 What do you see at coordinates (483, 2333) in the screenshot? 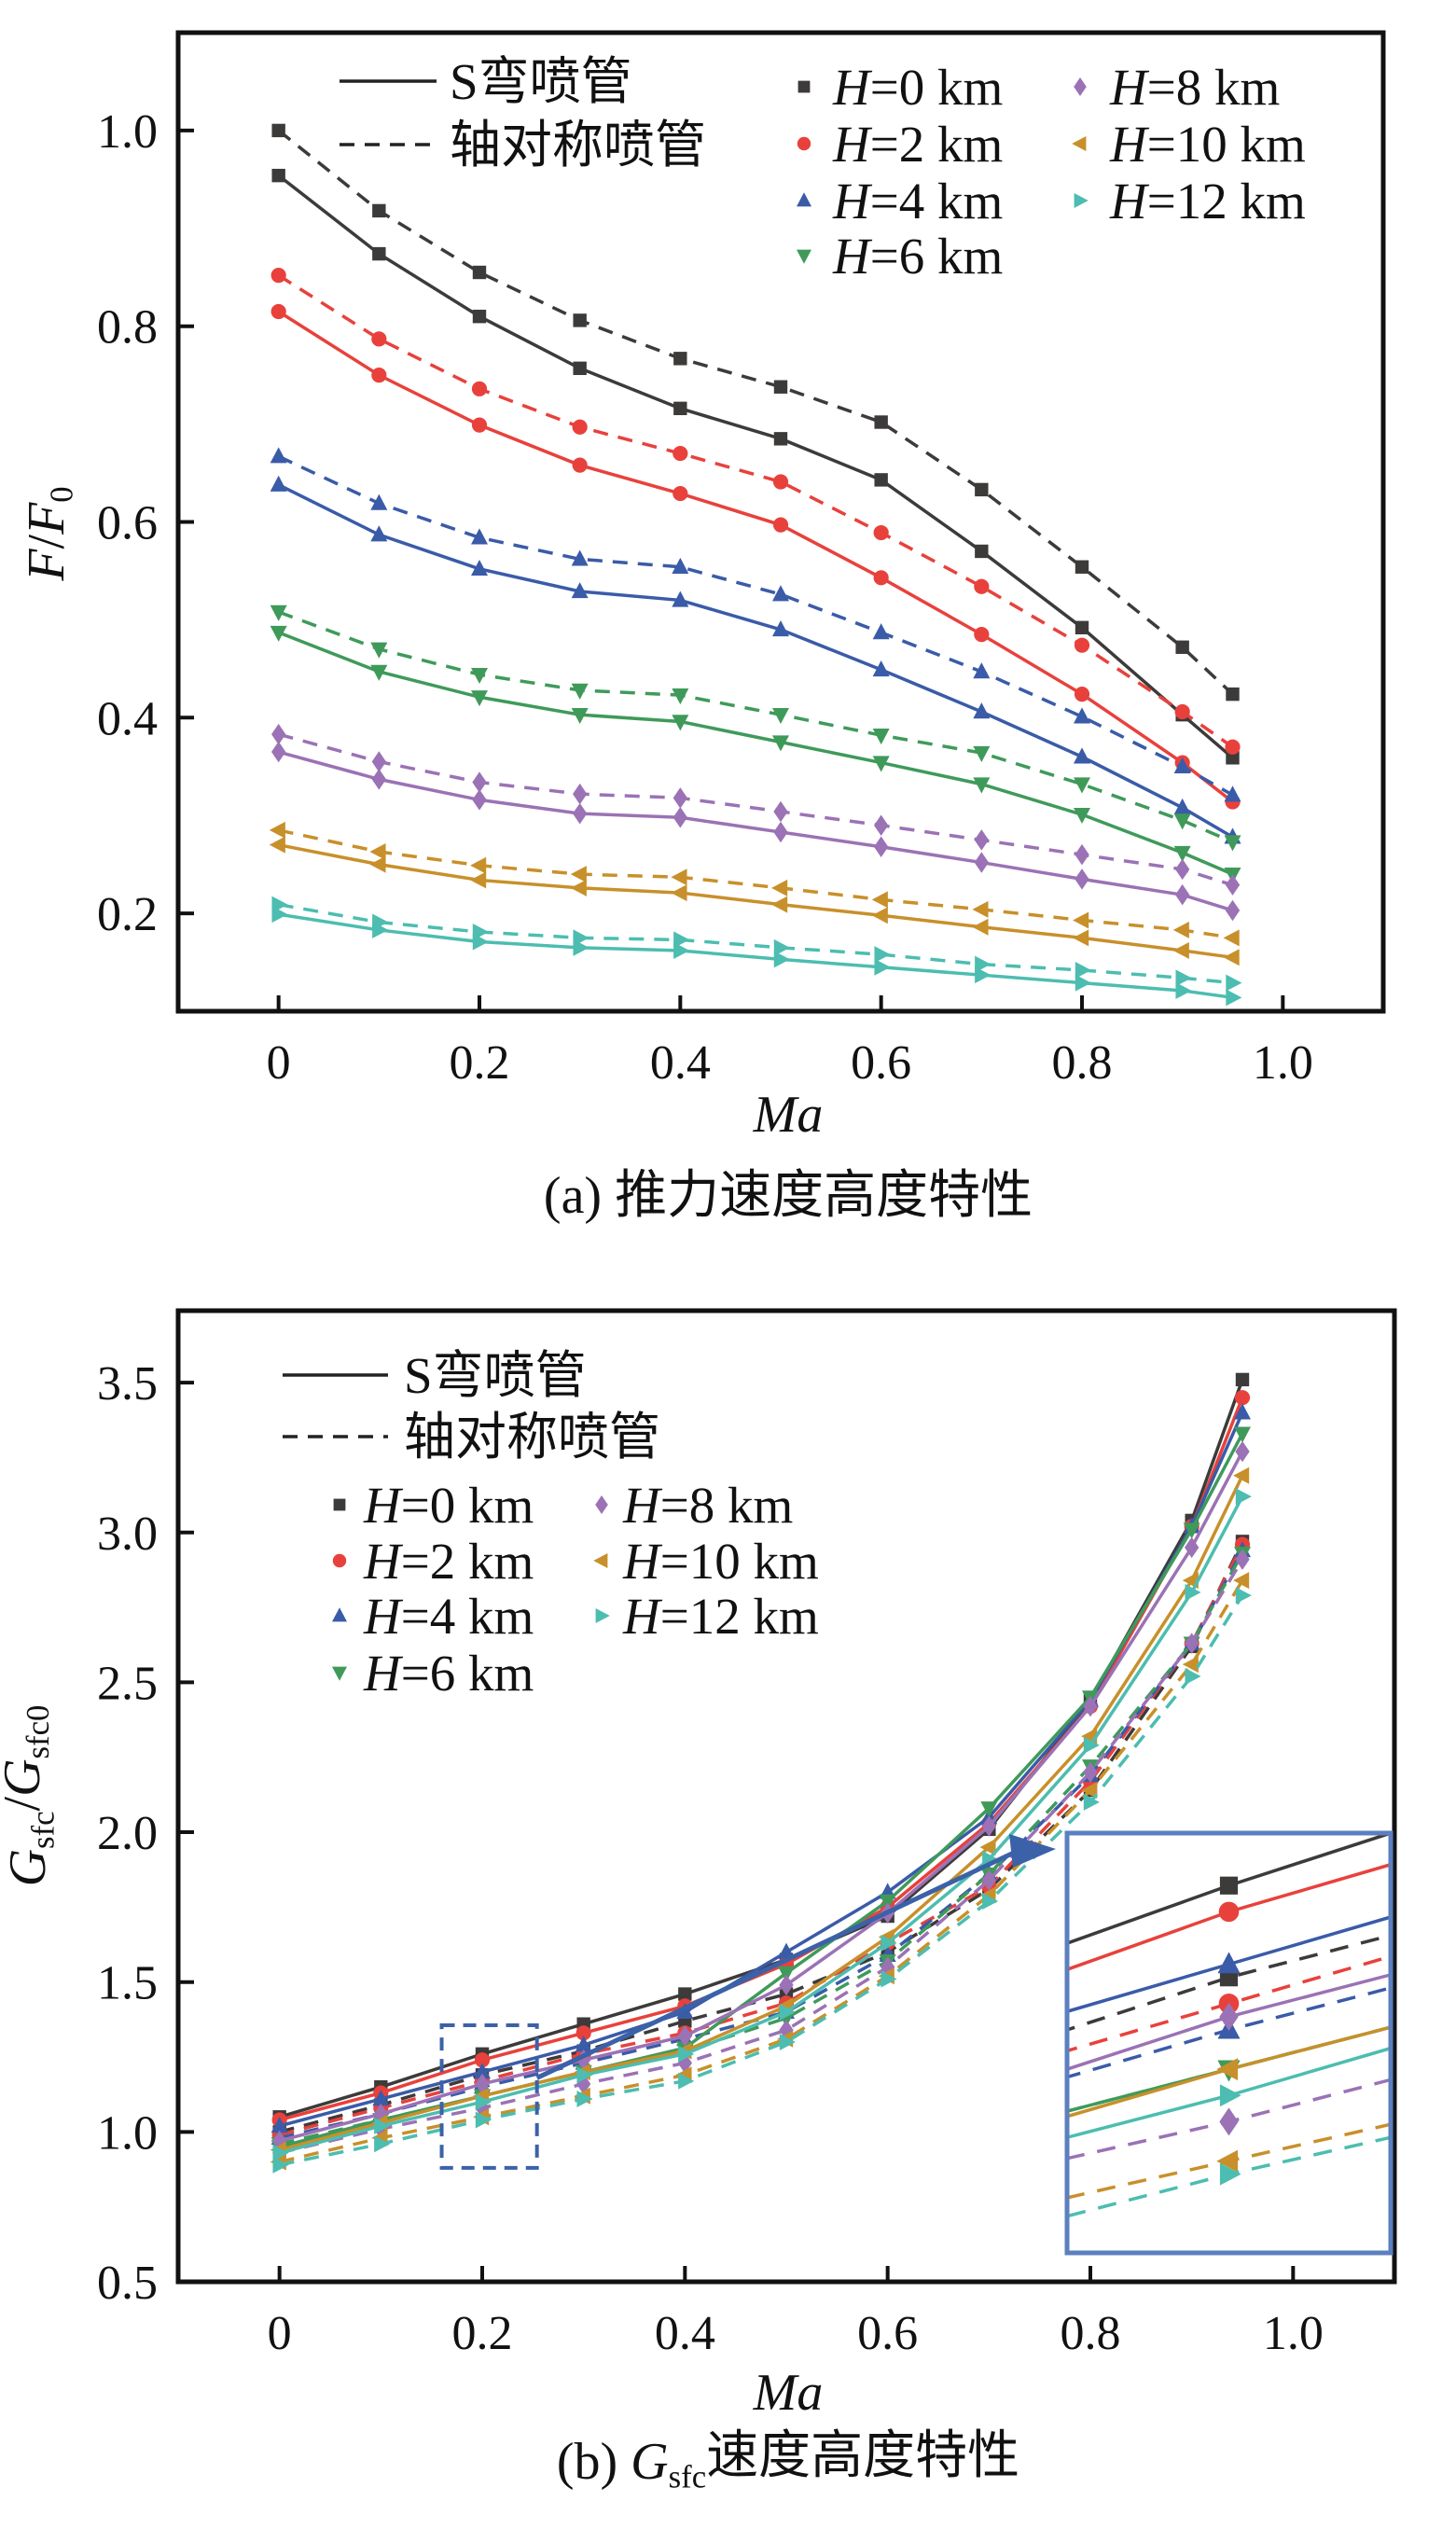
I see `x-tick-label: 0.2` at bounding box center [483, 2333].